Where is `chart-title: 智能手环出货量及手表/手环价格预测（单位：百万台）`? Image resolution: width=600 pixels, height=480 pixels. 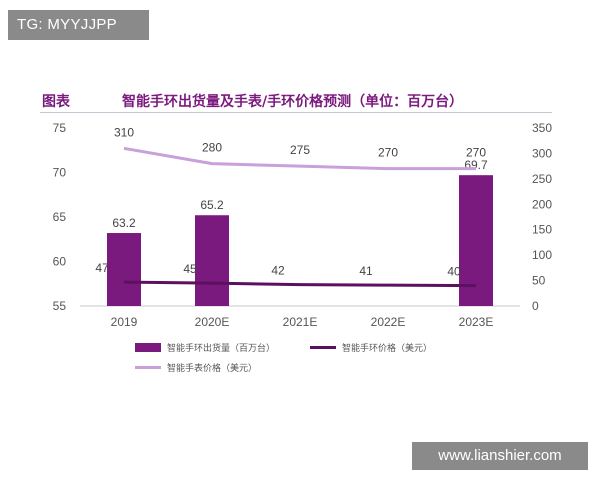
chart-title: 智能手环出货量及手表/手环价格预测（单位：百万台） is located at coordinates (293, 102).